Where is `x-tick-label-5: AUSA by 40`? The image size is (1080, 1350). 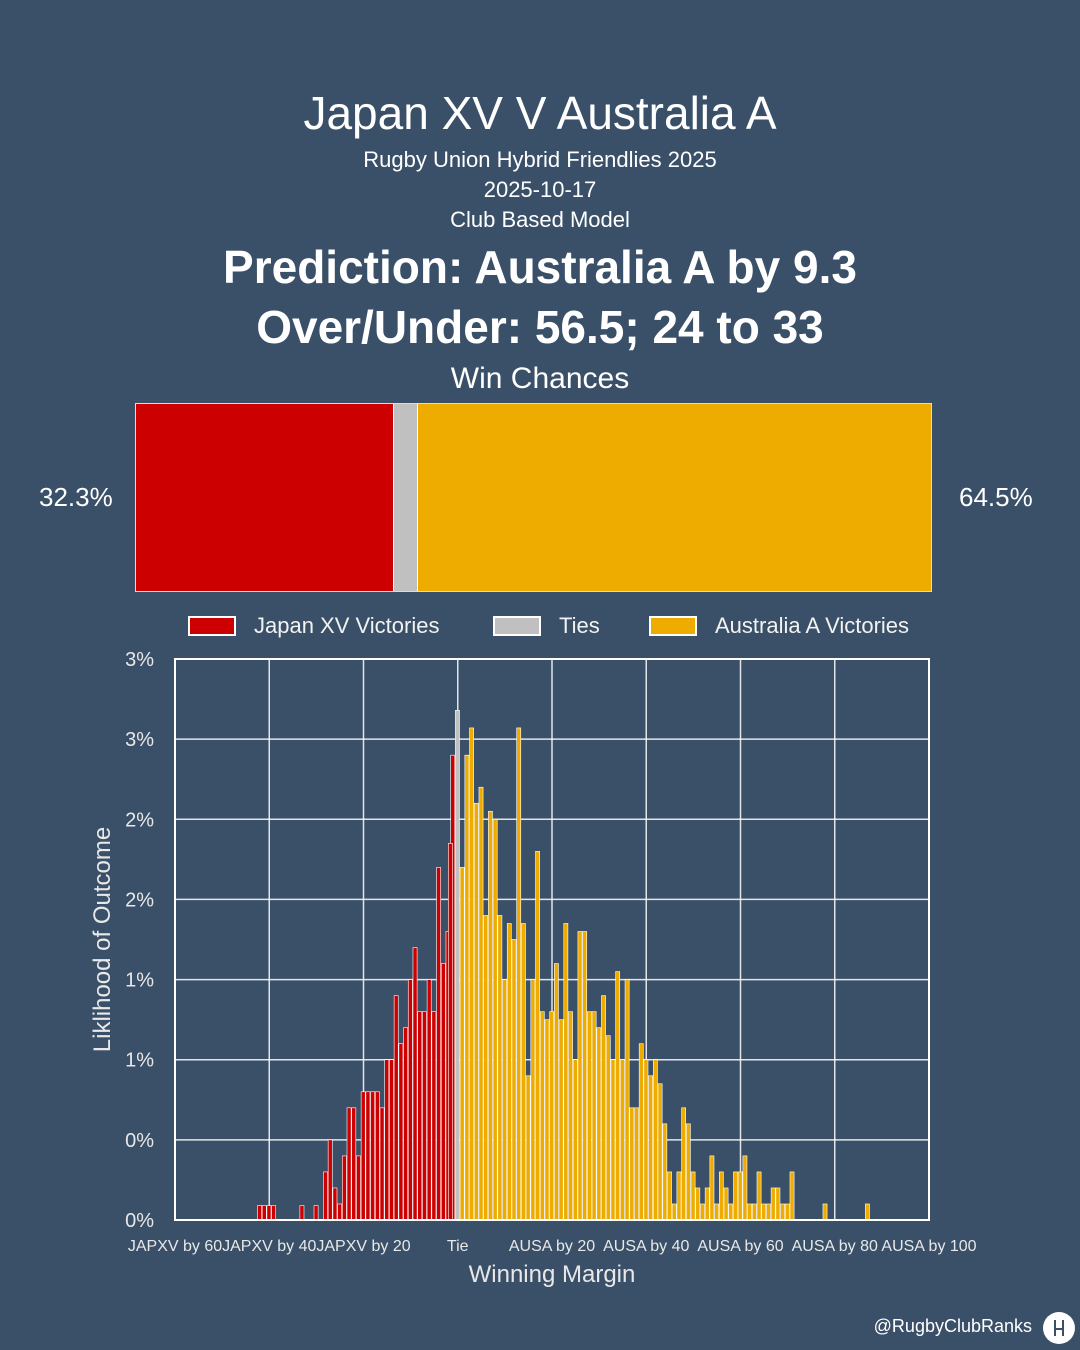 x-tick-label-5: AUSA by 40 is located at coordinates (646, 1246).